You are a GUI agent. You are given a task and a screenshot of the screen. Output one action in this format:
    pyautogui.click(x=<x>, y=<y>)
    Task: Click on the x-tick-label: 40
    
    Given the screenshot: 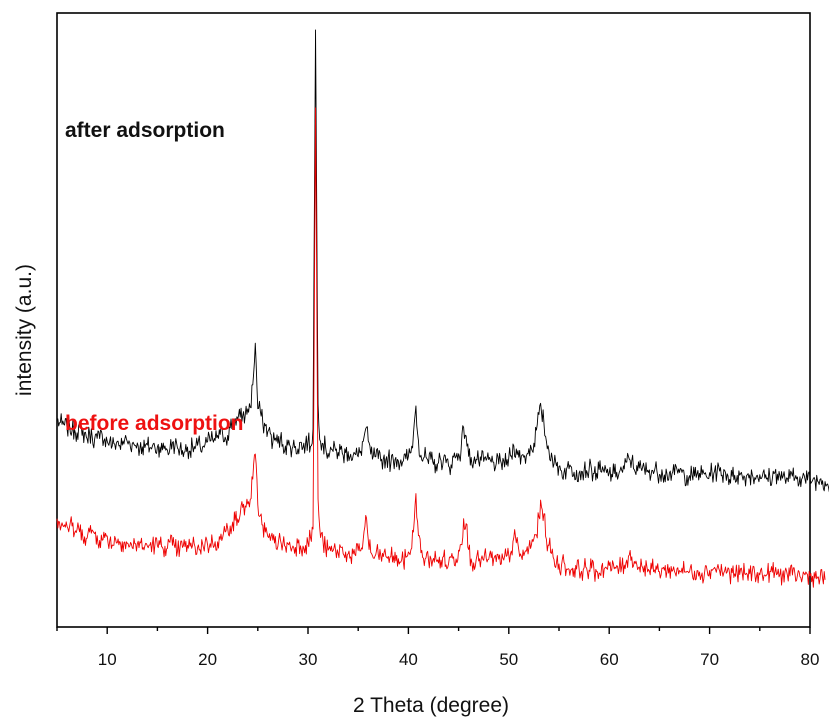 What is the action you would take?
    pyautogui.click(x=408, y=659)
    